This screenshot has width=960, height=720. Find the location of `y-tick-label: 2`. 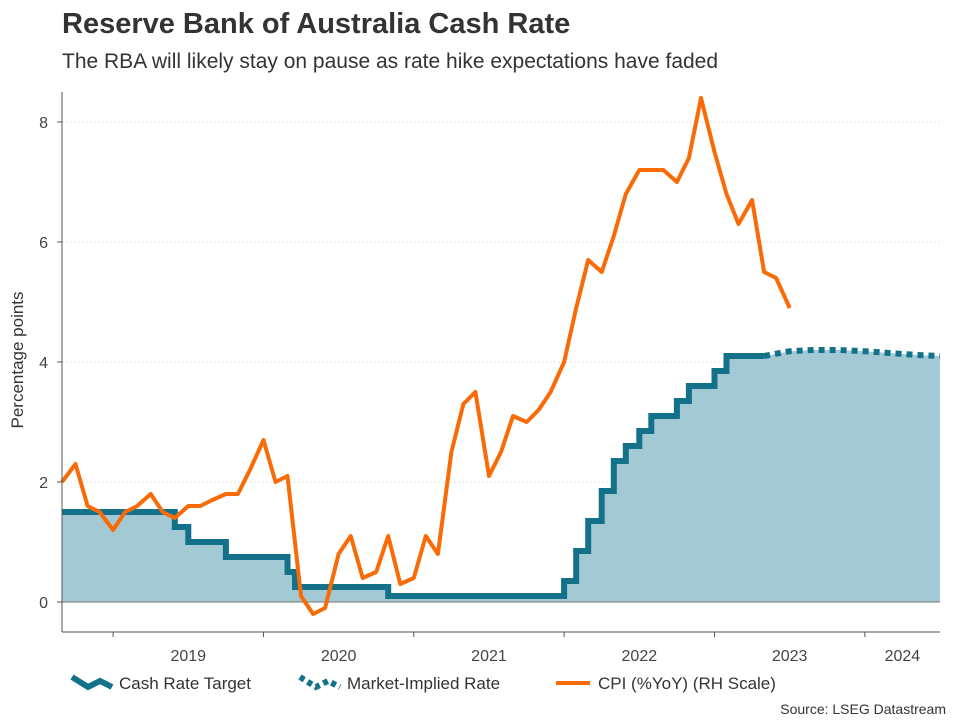

y-tick-label: 2 is located at coordinates (43, 483).